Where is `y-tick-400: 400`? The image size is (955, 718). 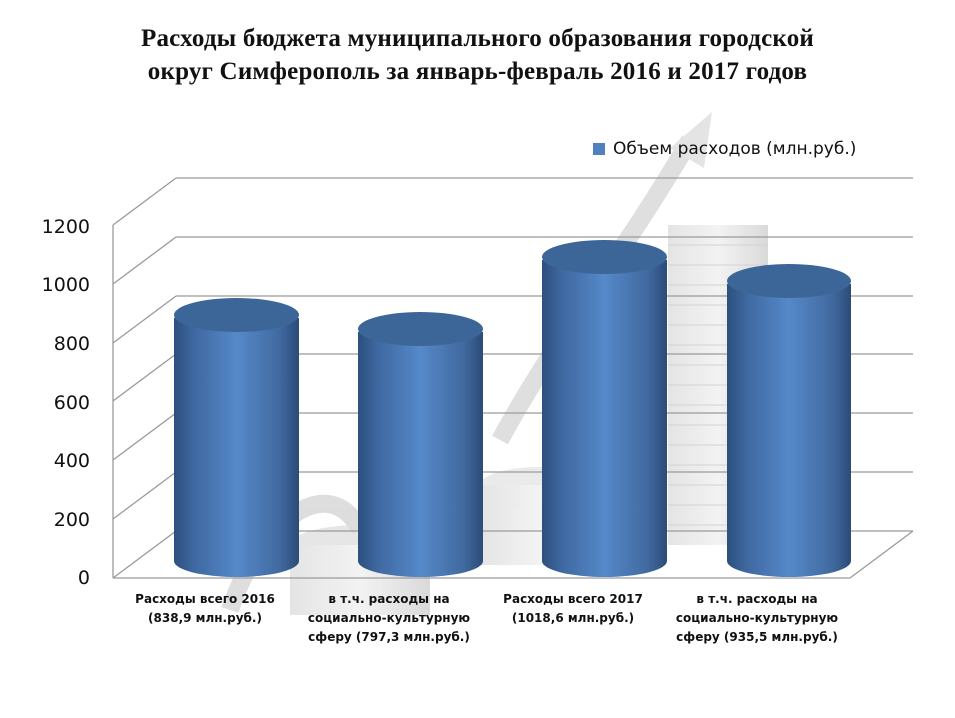 y-tick-400: 400 is located at coordinates (71, 461).